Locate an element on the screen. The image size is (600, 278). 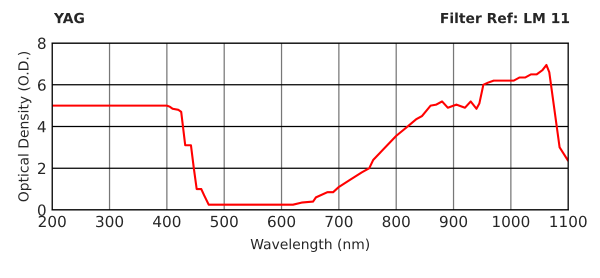
x-tick-label: 300 is located at coordinates (110, 222).